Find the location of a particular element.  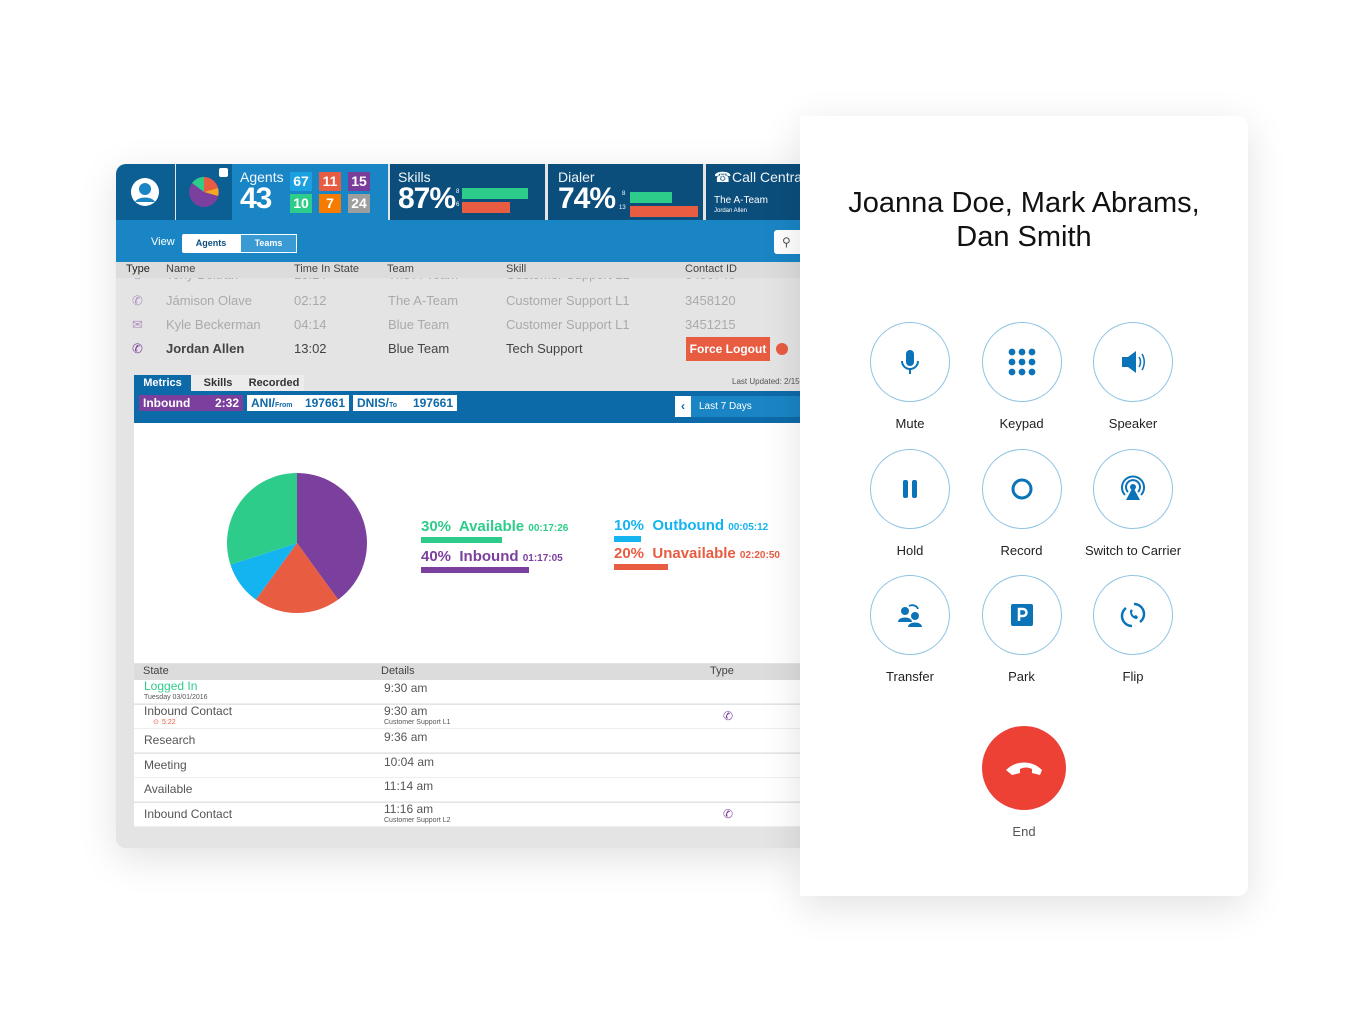

overview-pie-cell is located at coordinates (204, 192).